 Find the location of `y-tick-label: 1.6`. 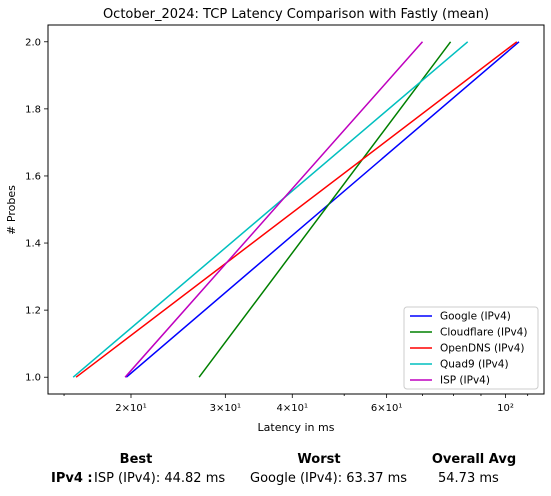

y-tick-label: 1.6 is located at coordinates (33, 176).